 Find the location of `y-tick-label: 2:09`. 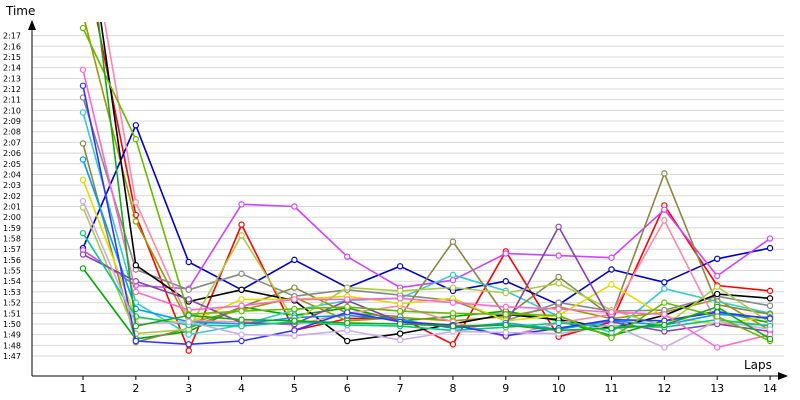

y-tick-label: 2:09 is located at coordinates (12, 121).